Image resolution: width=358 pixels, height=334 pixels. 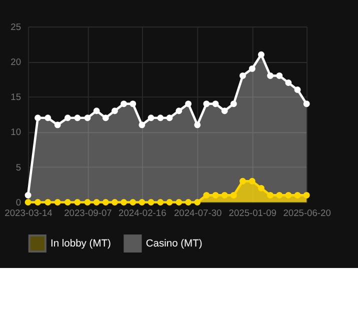 I want to click on x-tick-label: 2023-09-07, so click(x=88, y=213).